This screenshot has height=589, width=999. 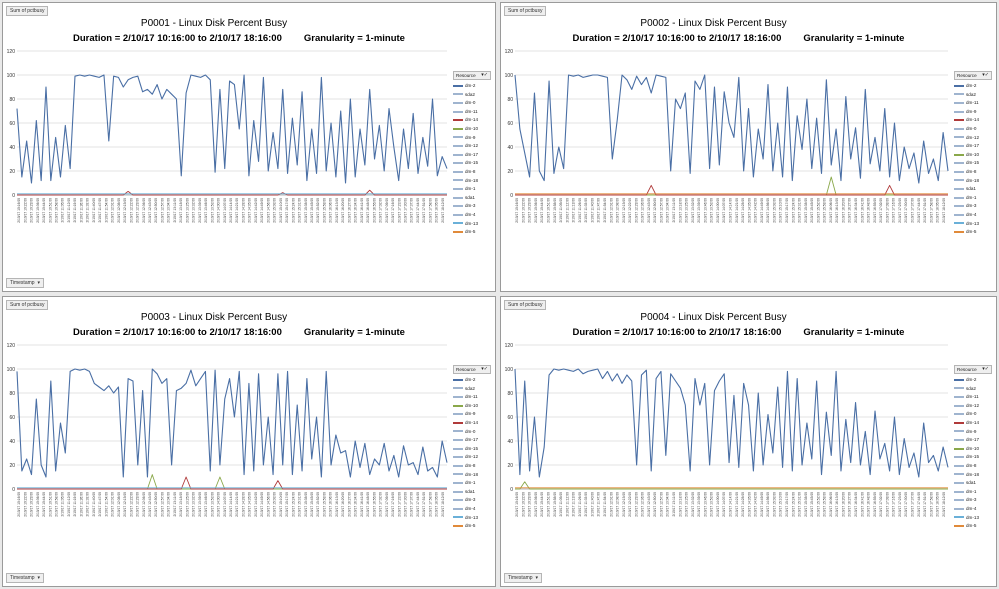 What do you see at coordinates (430, 504) in the screenshot?
I see `x-tick-label: 2/10/17 17:58:00` at bounding box center [430, 504].